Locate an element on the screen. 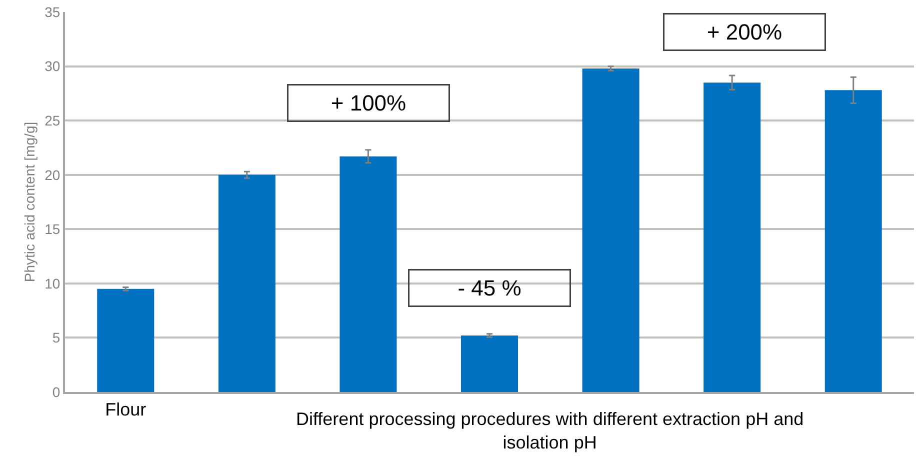 Image resolution: width=917 pixels, height=474 pixels. x-tick-label: Flour is located at coordinates (125, 410).